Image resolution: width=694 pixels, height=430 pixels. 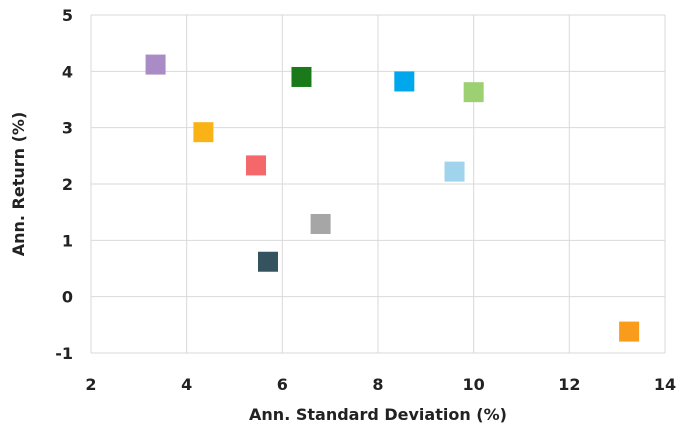 What do you see at coordinates (377, 384) in the screenshot?
I see `x-tick-label: 8` at bounding box center [377, 384].